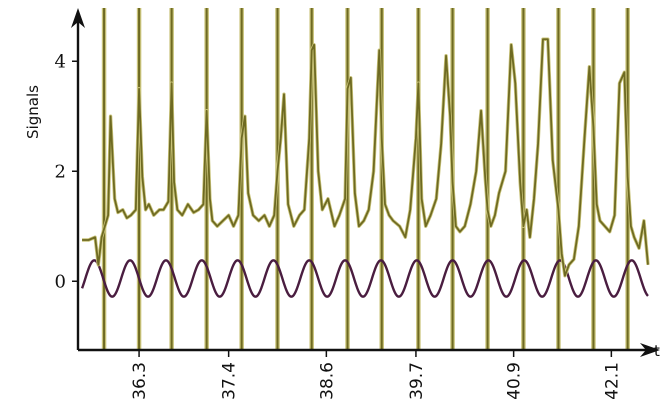 The width and height of the screenshot is (662, 400). What do you see at coordinates (657, 351) in the screenshot?
I see `x-axis-label: t` at bounding box center [657, 351].